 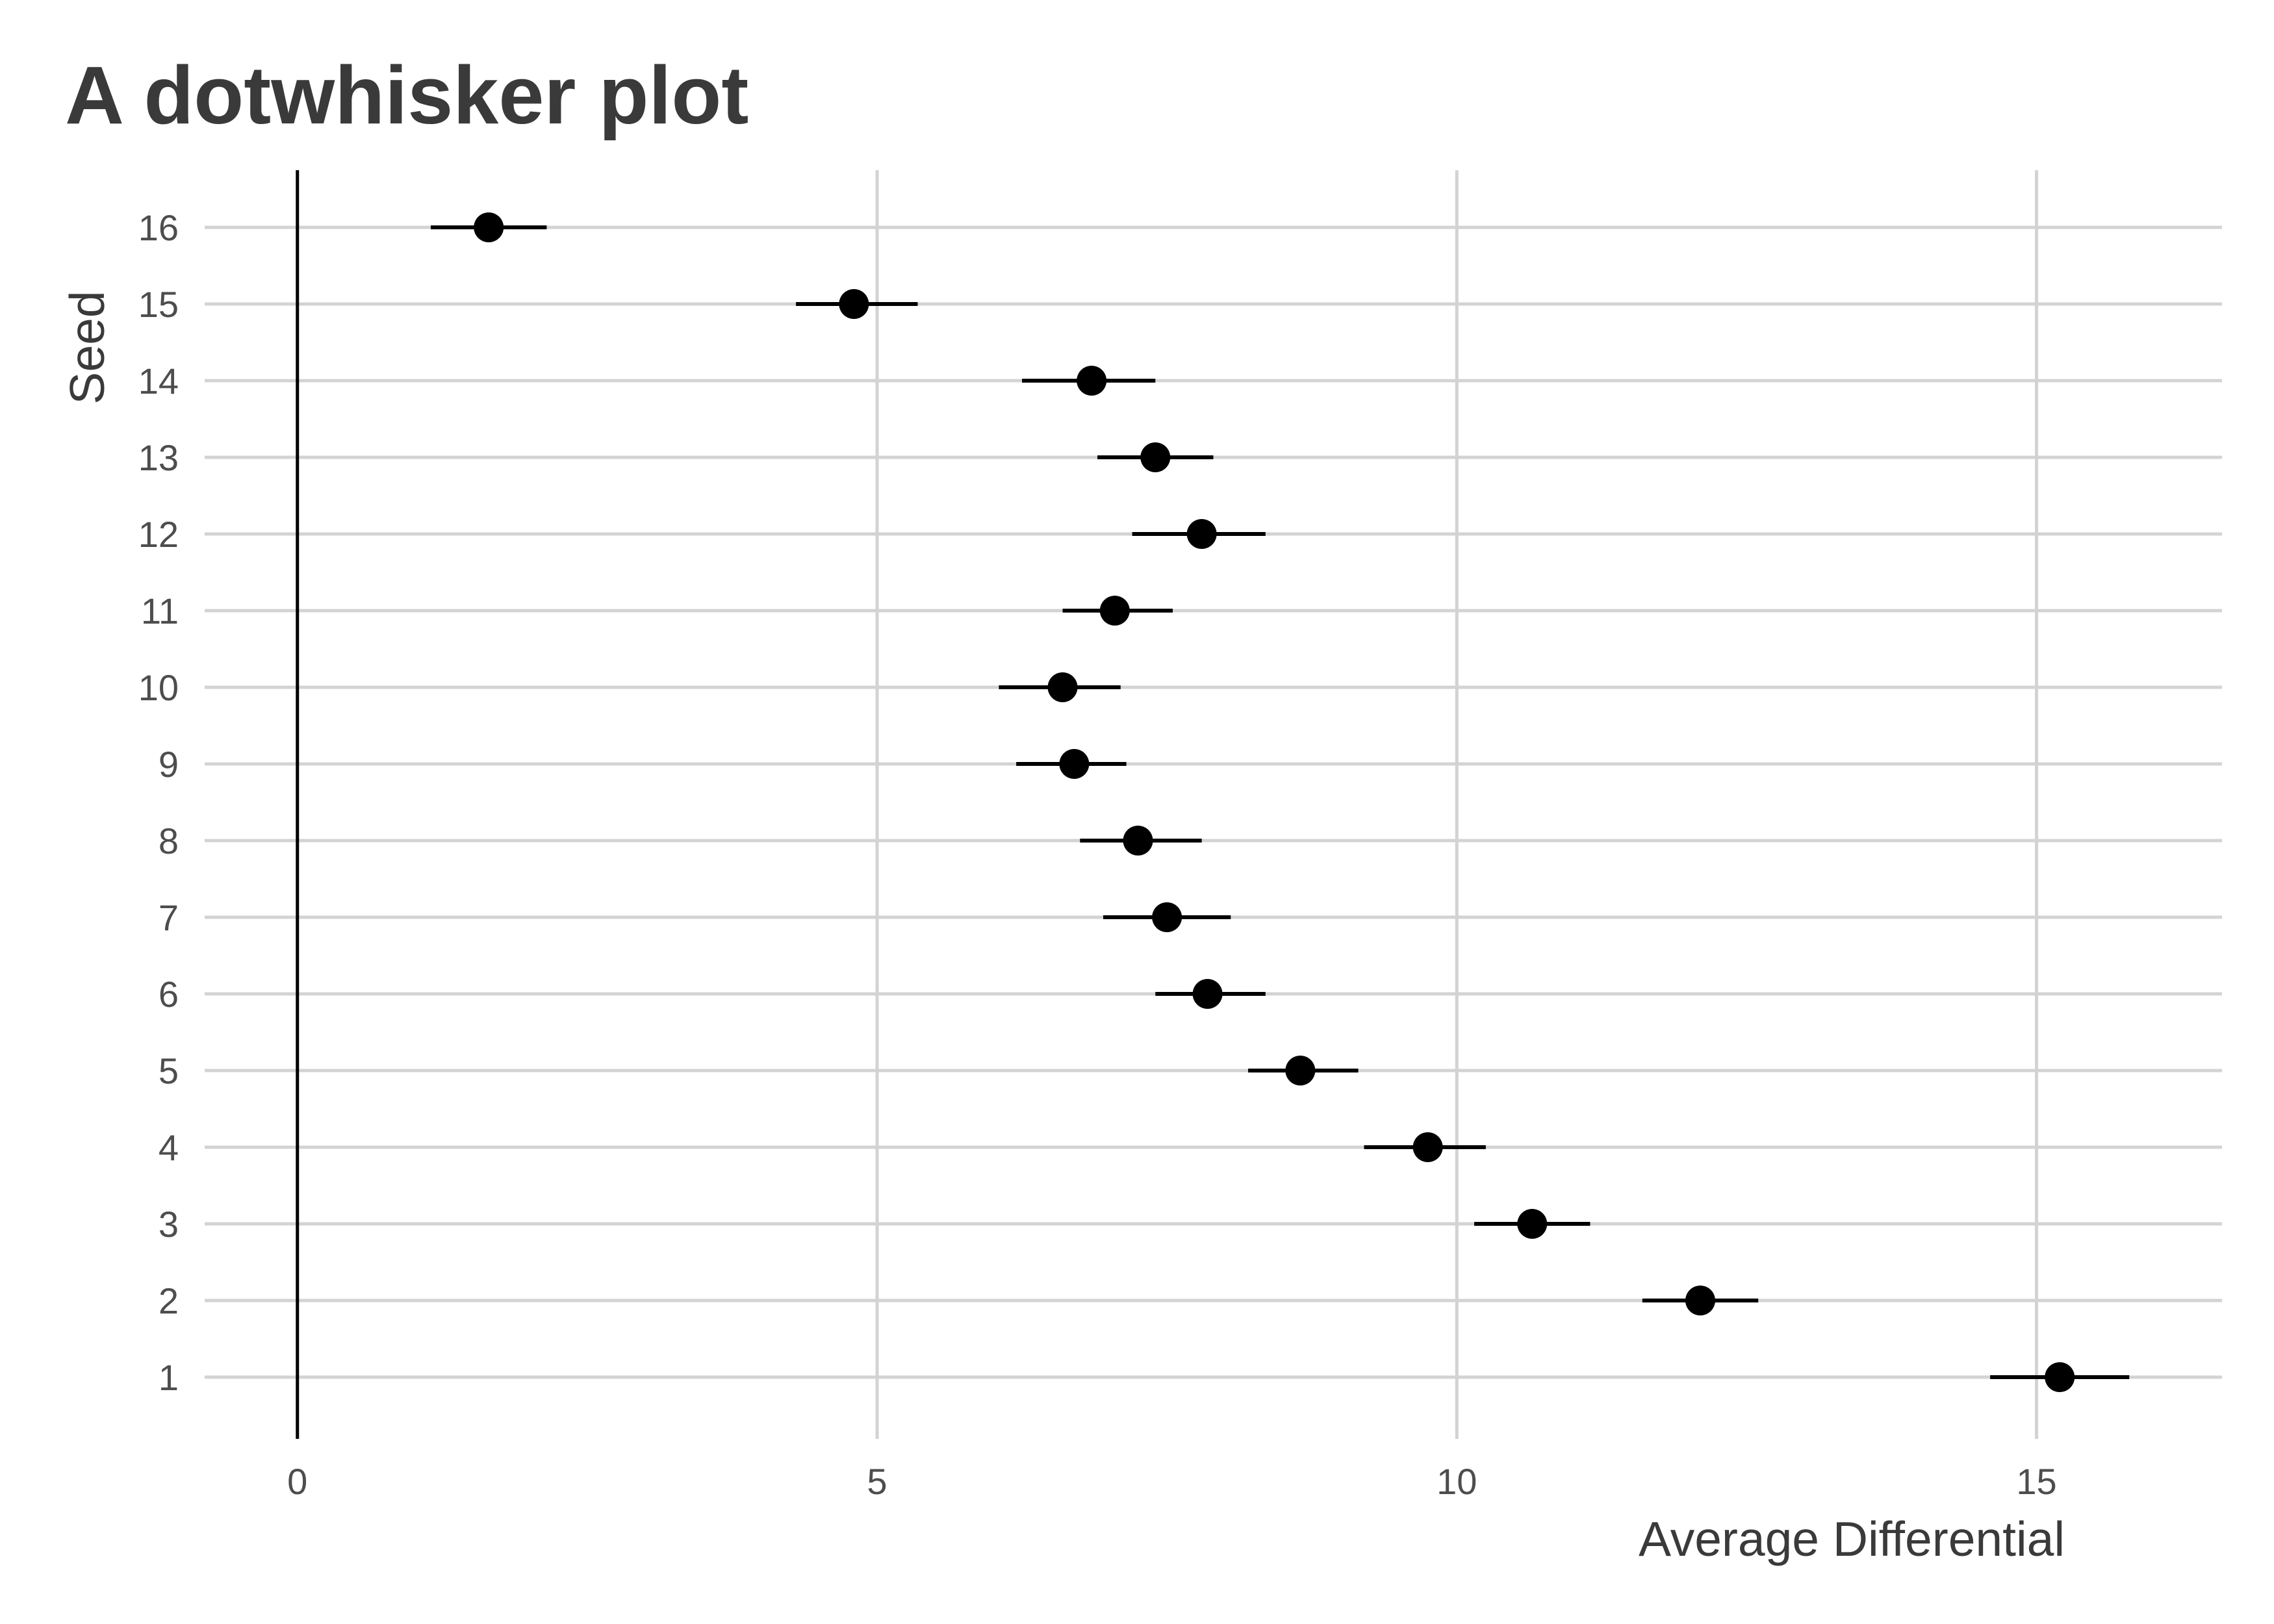 What do you see at coordinates (169, 1377) in the screenshot?
I see `y-tick-label-1: 1` at bounding box center [169, 1377].